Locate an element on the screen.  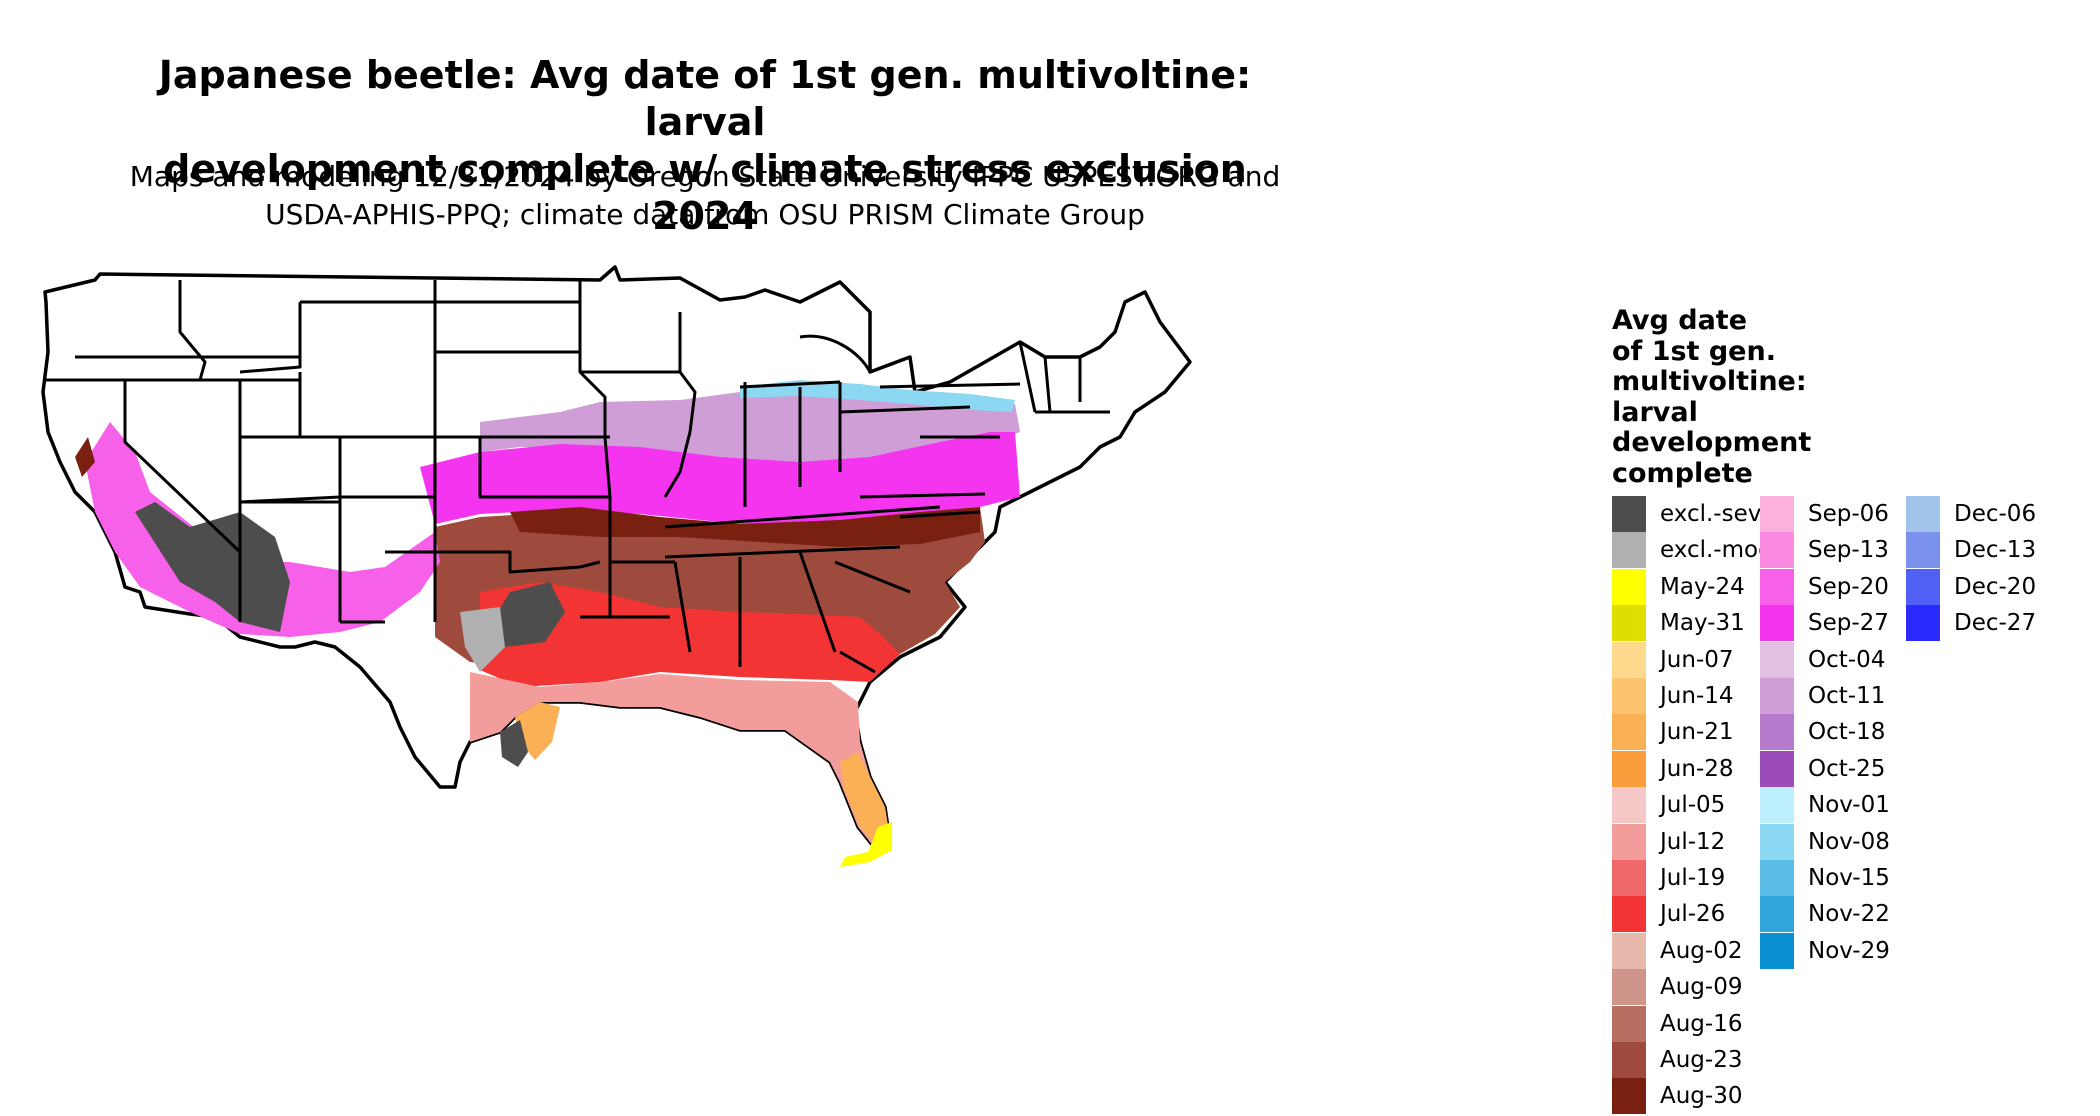
boundary-ar-la is located at coordinates (627, 589).